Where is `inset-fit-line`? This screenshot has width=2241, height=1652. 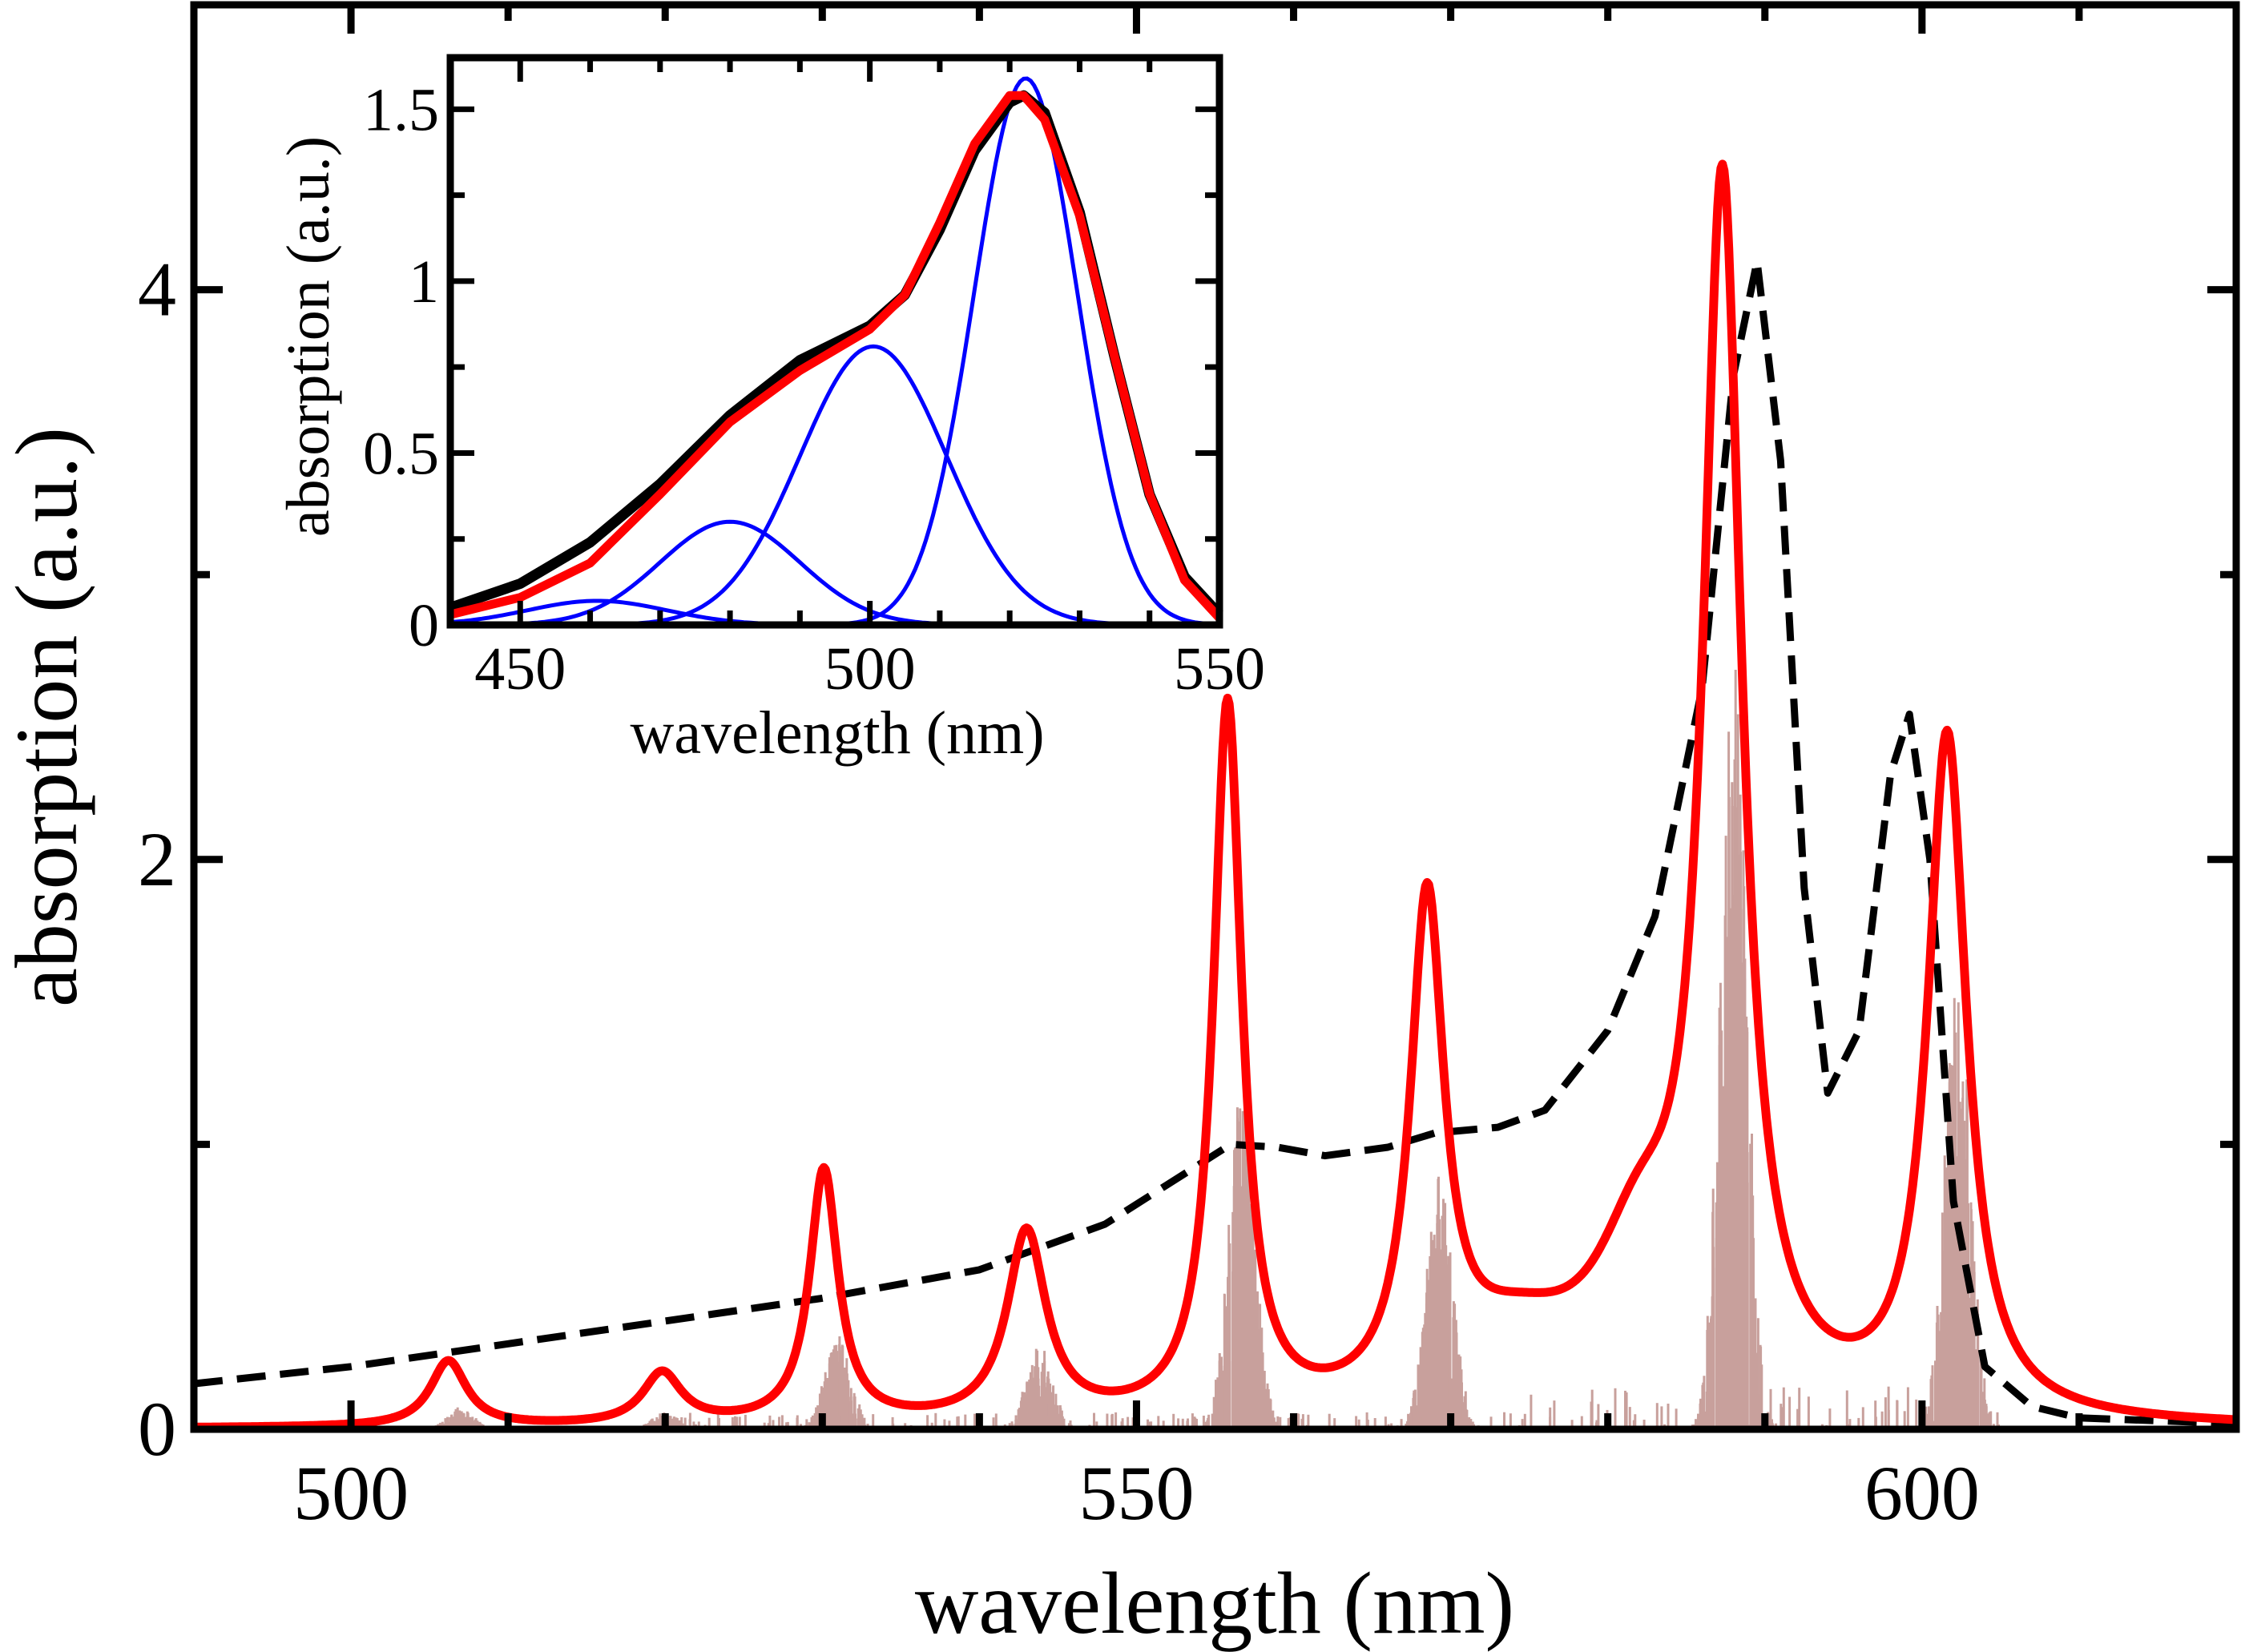 inset-fit-line is located at coordinates (836, 357).